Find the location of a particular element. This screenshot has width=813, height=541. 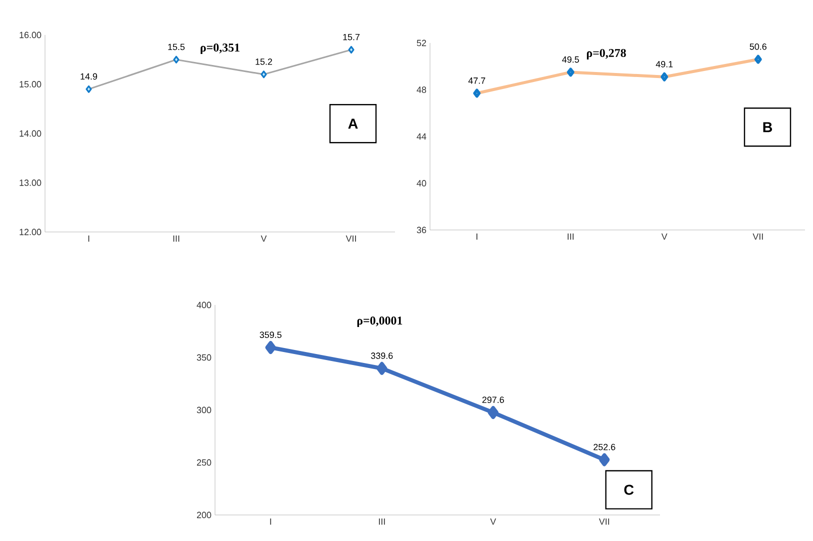

y-tick-label: 250 is located at coordinates (204, 462).